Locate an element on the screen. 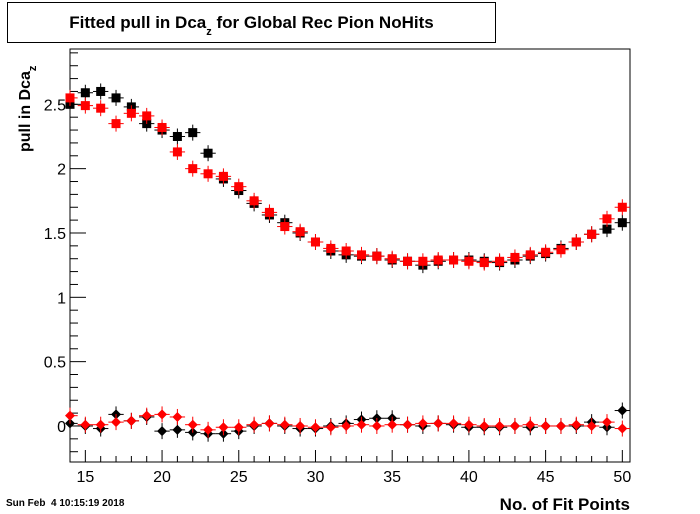  x-tick-label: 30 is located at coordinates (316, 477).